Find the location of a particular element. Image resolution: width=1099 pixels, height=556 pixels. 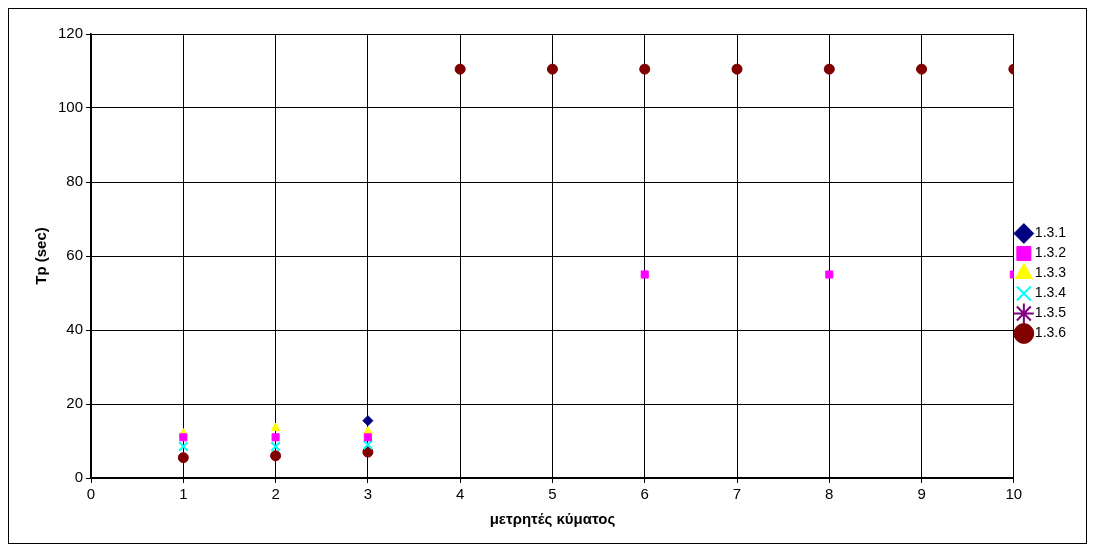

y-tick-label: 0 is located at coordinates (79, 477).